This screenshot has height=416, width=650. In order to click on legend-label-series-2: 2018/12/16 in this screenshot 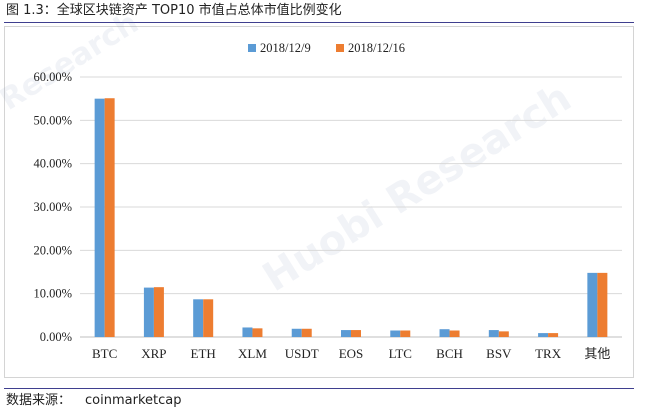, I will do `click(376, 48)`.